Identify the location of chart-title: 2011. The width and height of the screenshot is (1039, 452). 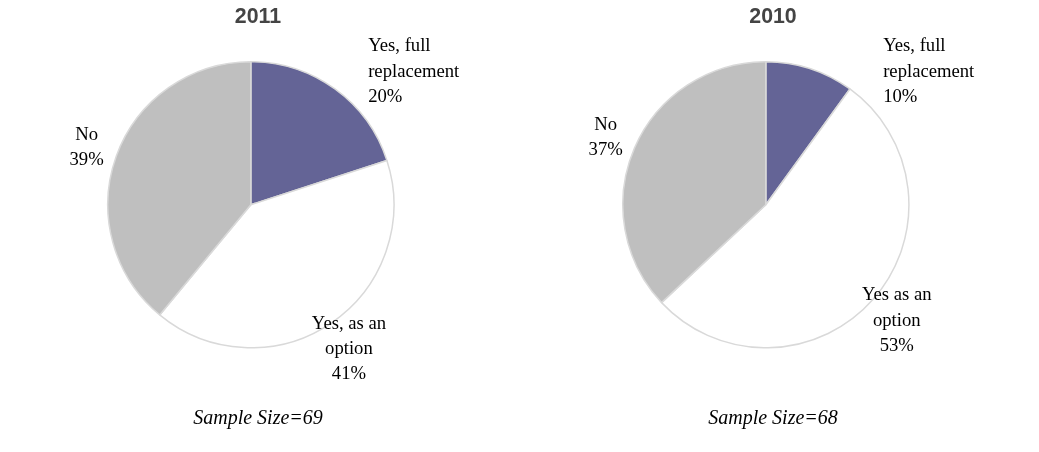
(258, 15).